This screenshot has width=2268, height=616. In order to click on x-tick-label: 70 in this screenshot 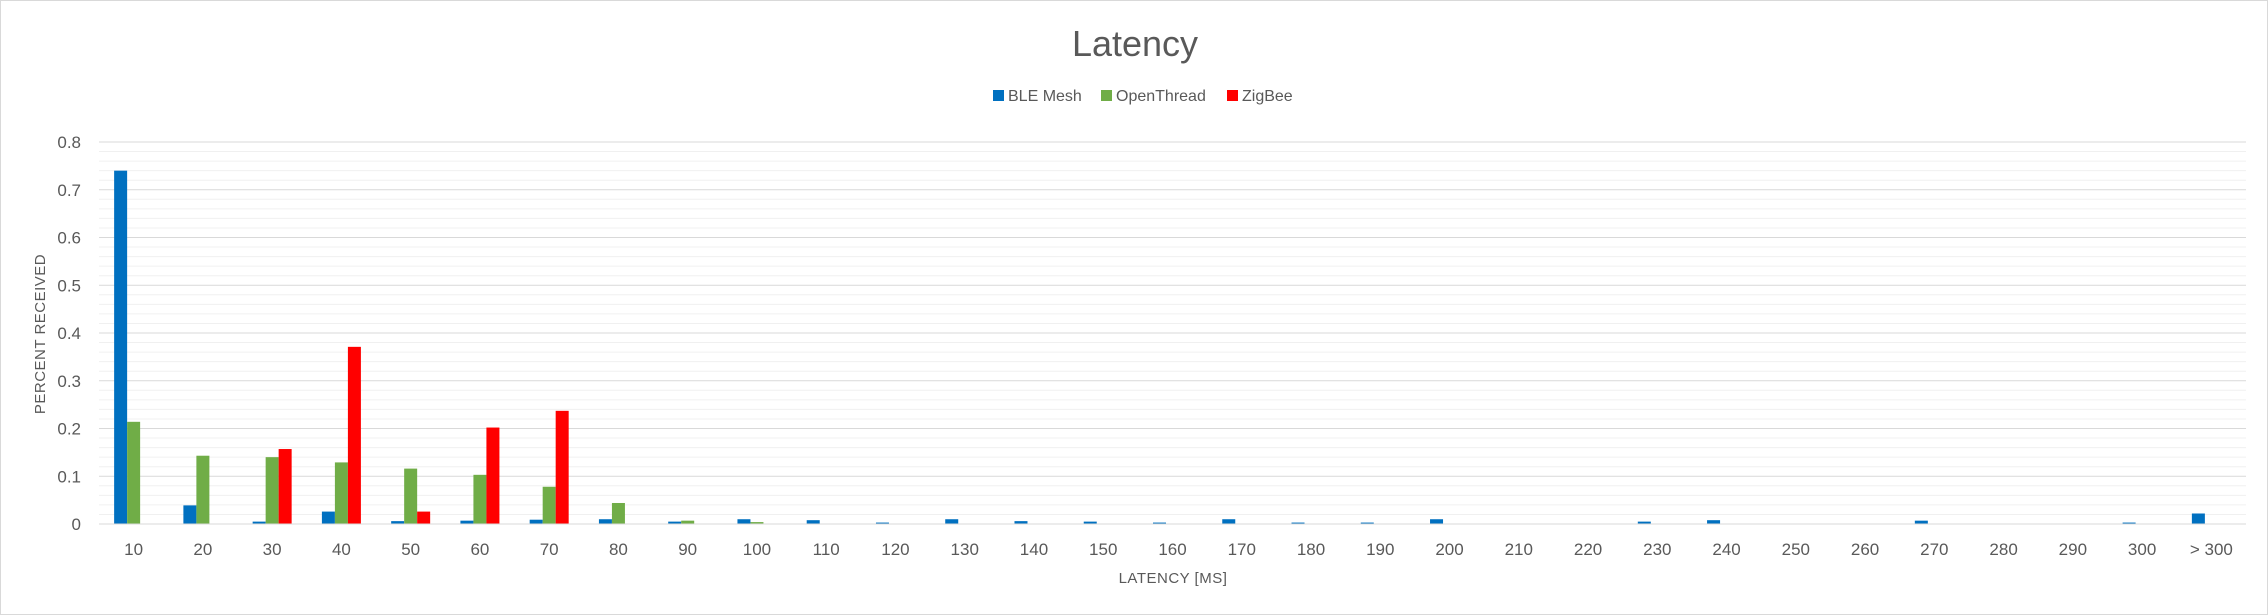, I will do `click(549, 549)`.